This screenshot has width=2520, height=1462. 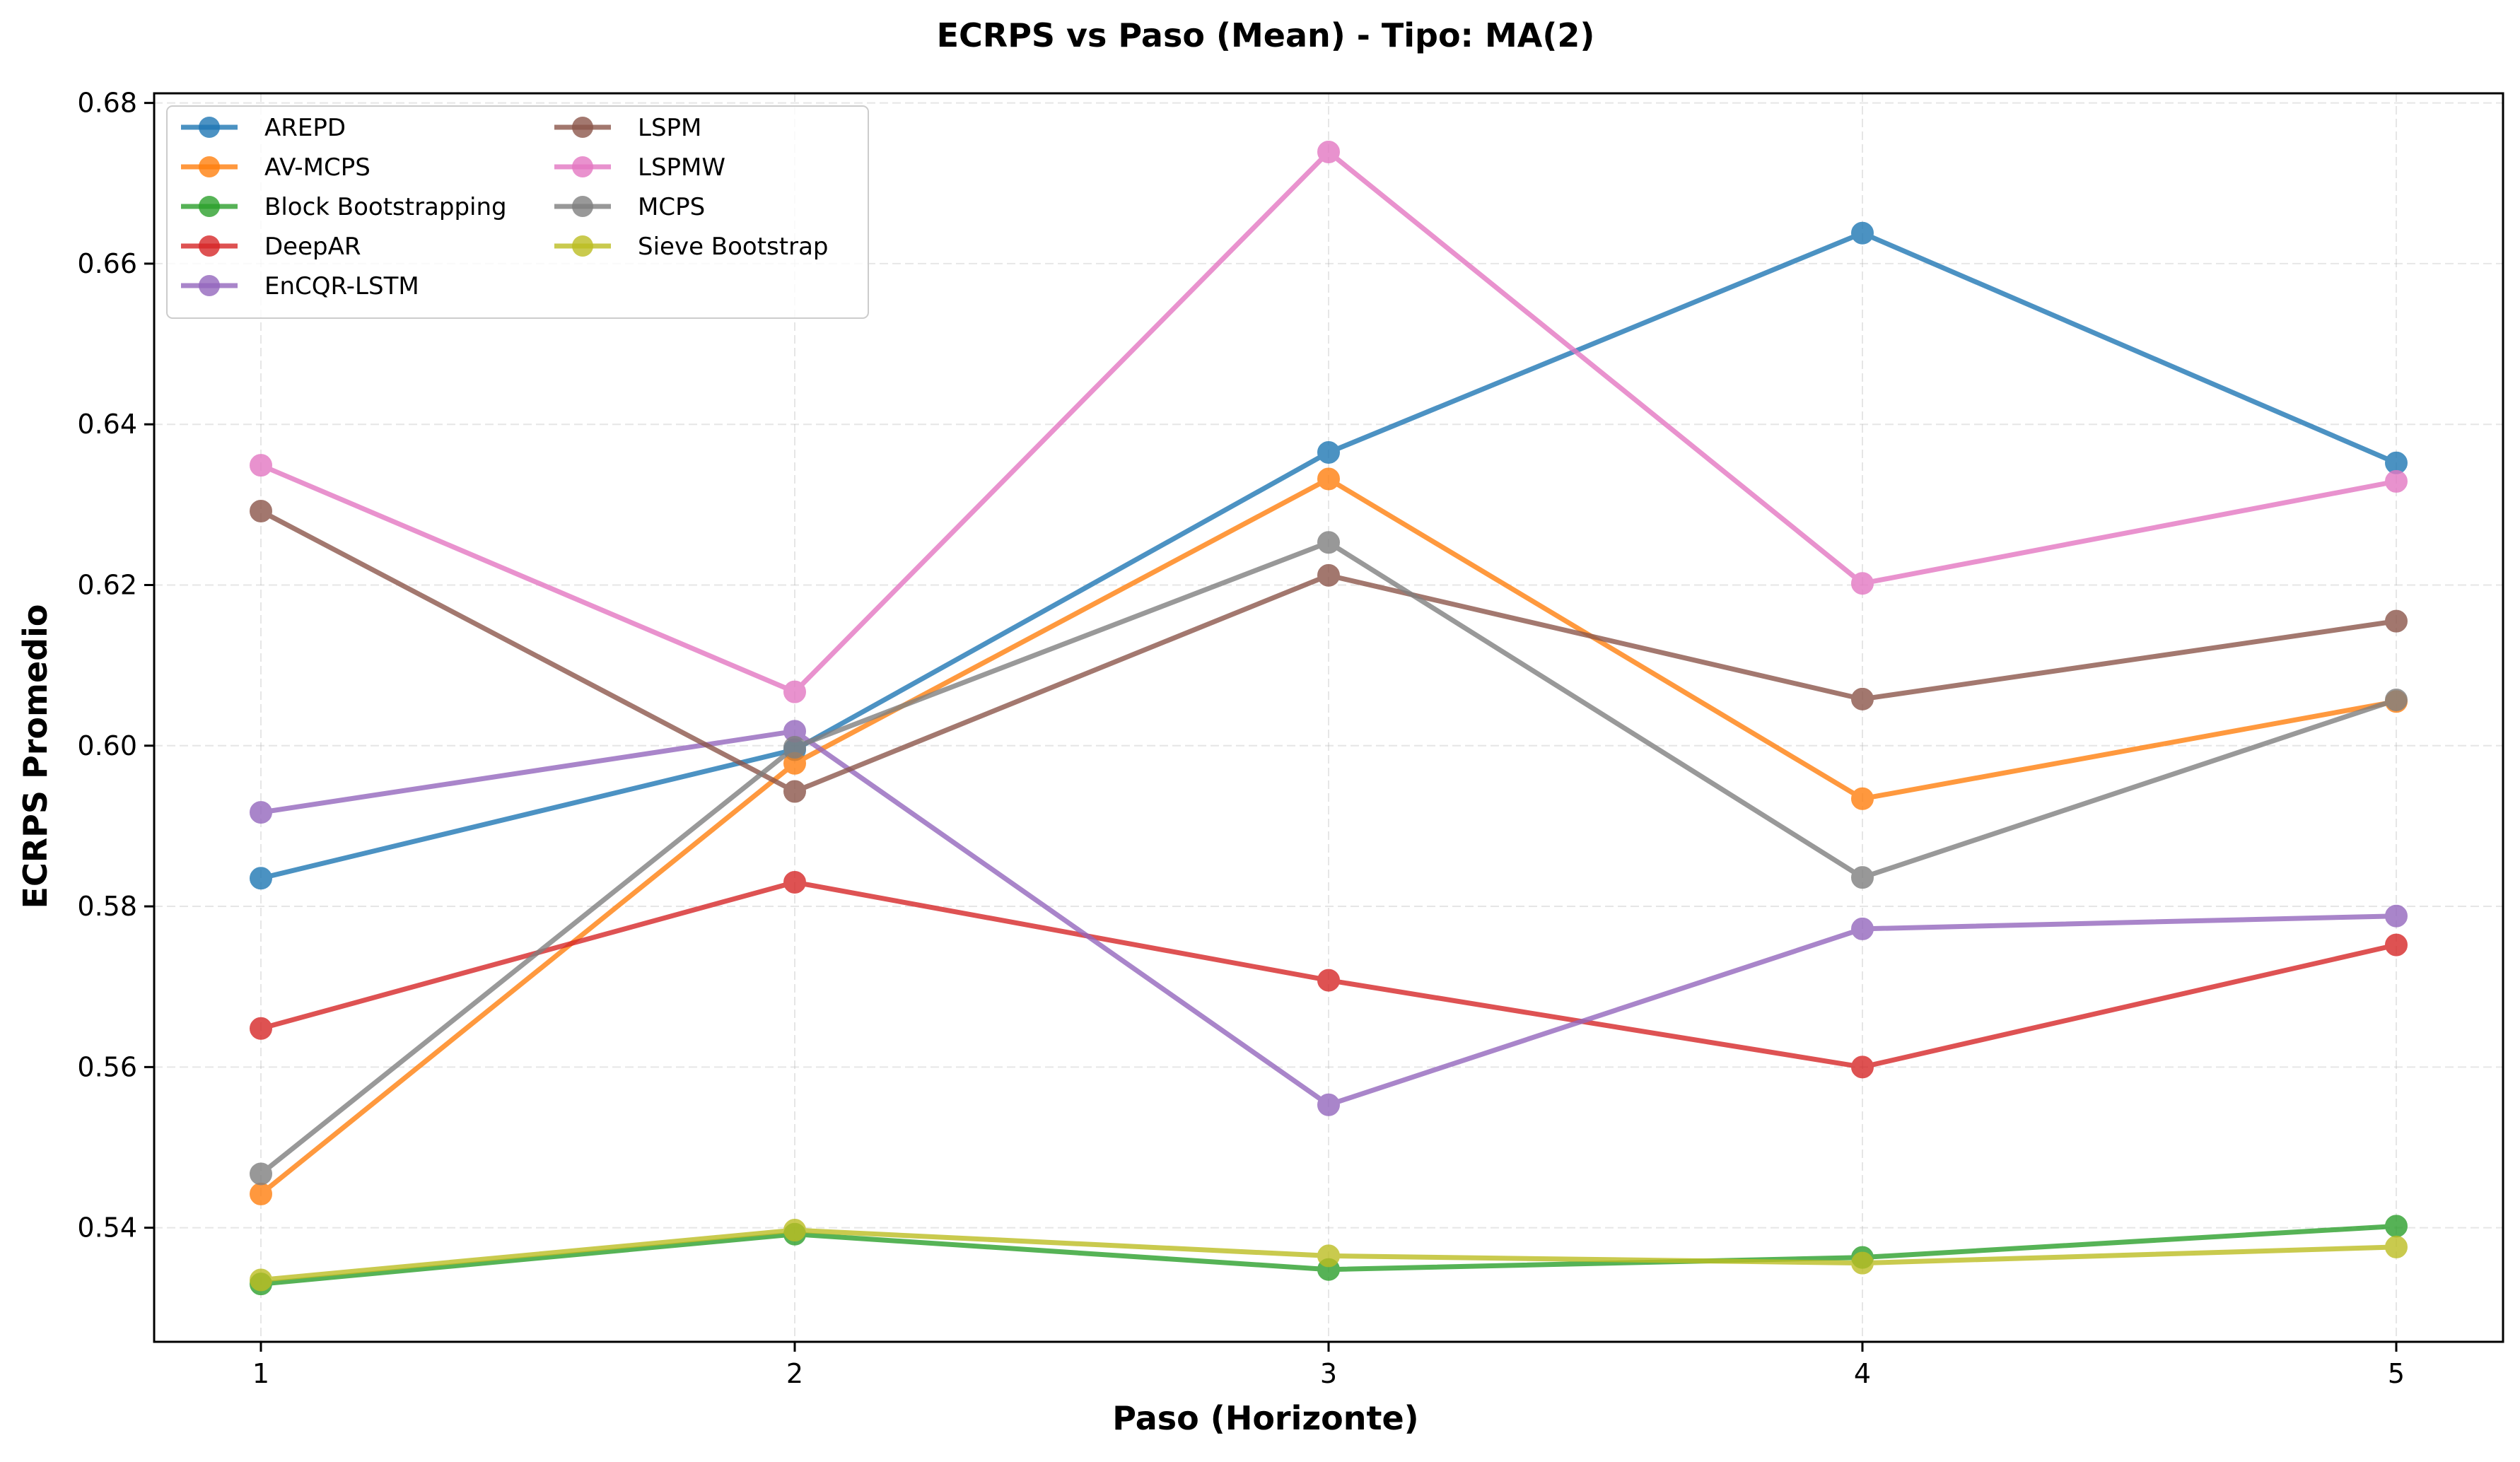 What do you see at coordinates (312, 247) in the screenshot?
I see `legend-label: DeepAR` at bounding box center [312, 247].